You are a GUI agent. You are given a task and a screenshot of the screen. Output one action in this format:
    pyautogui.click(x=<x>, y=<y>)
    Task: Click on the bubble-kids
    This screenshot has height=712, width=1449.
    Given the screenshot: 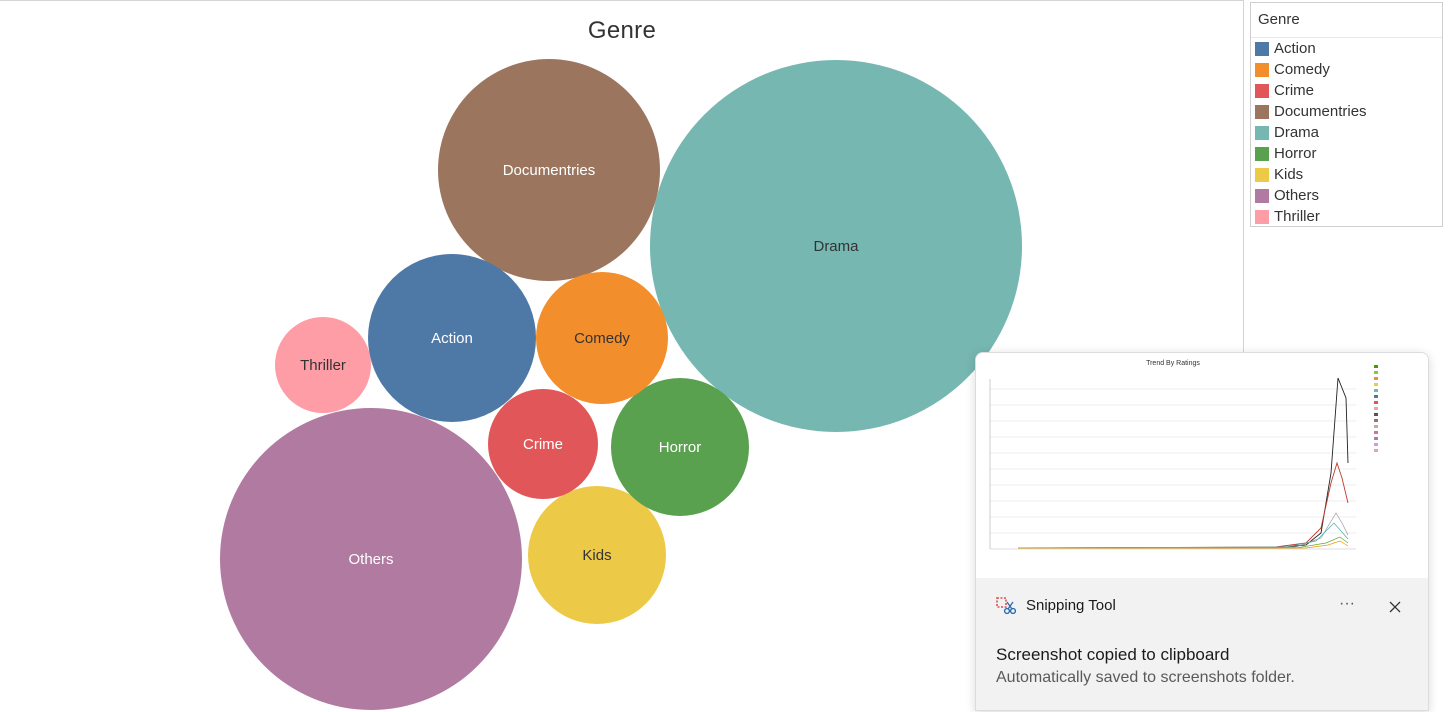 What is the action you would take?
    pyautogui.click(x=597, y=555)
    